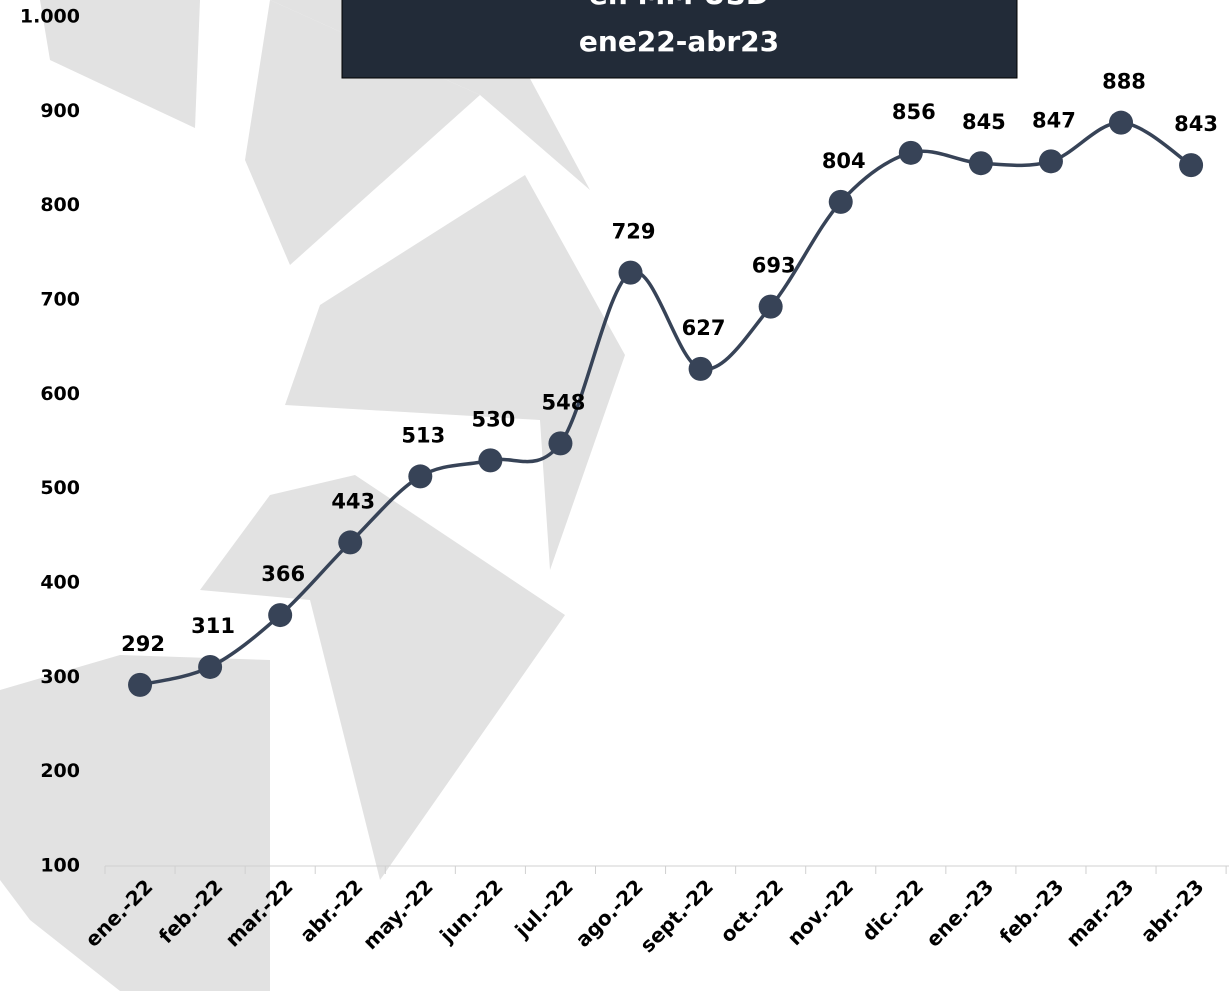  I want to click on y-tick-label: 100, so click(60, 866).